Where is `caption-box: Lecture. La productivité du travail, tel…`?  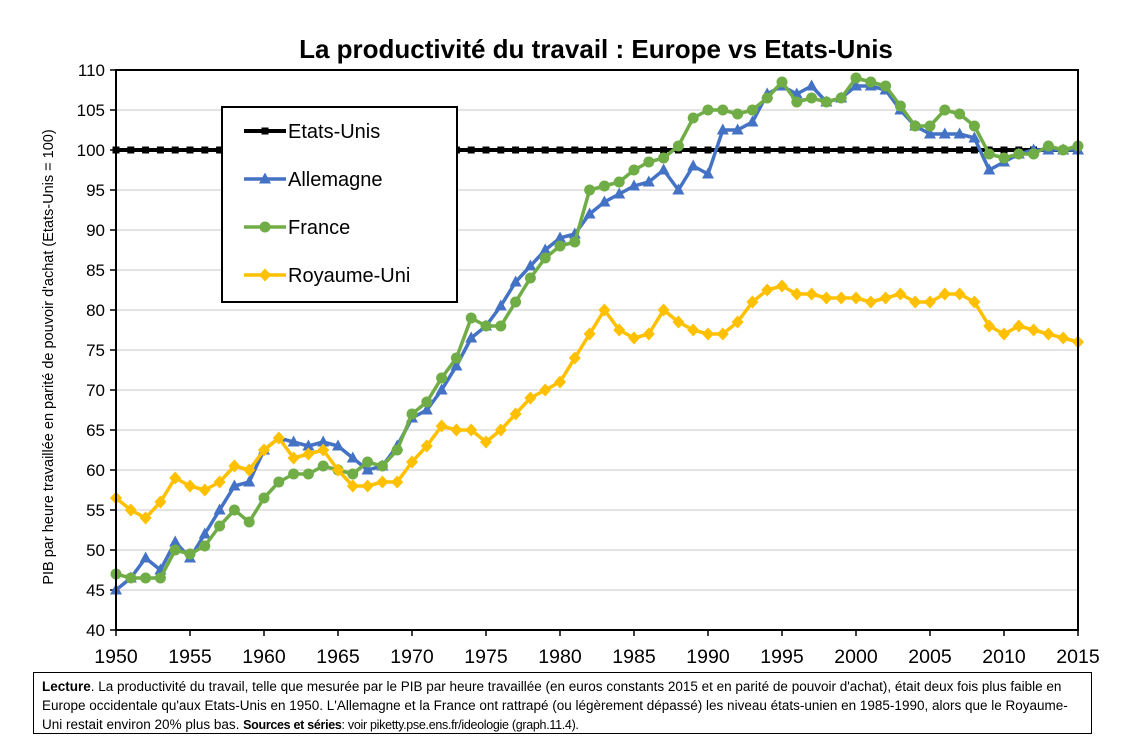 caption-box: Lecture. La productivité du travail, tel… is located at coordinates (562, 703).